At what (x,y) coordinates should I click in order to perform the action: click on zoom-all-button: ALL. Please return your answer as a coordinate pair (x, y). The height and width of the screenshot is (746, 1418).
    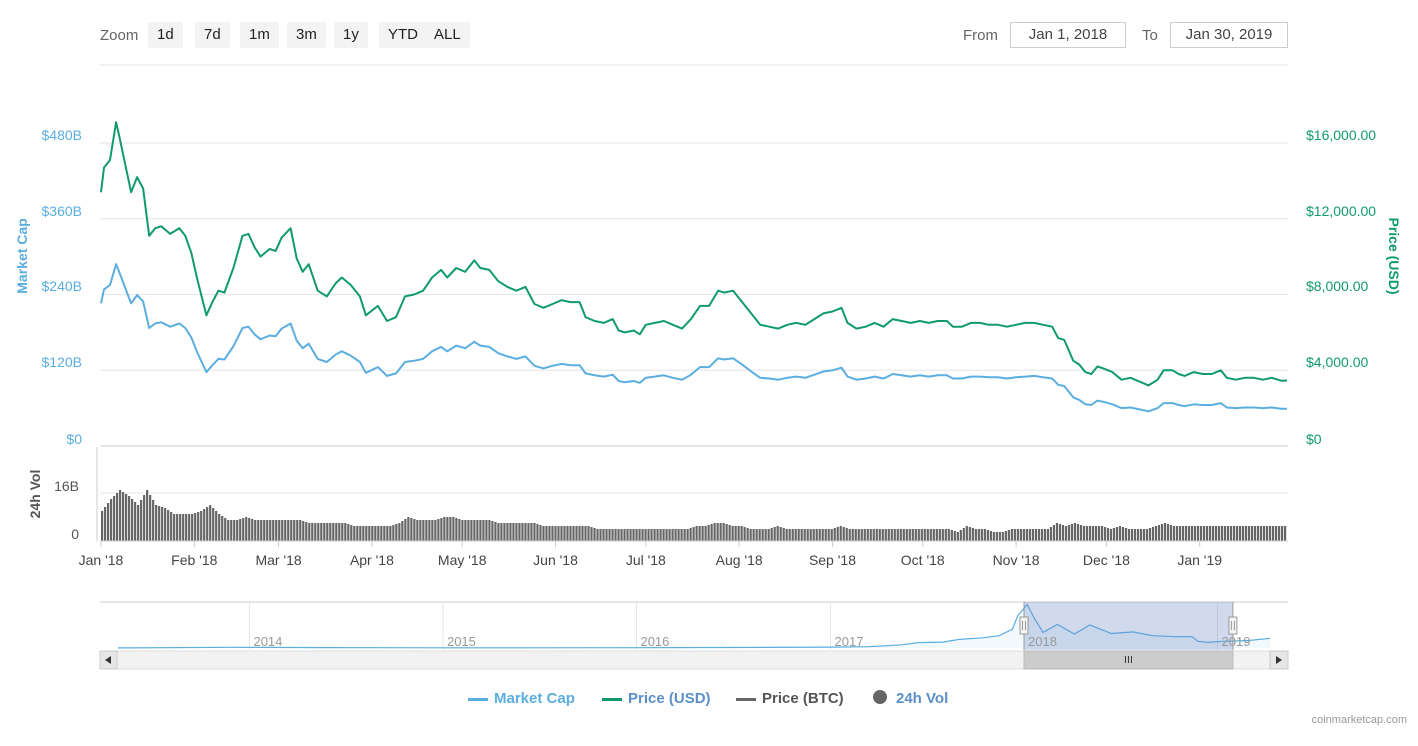
    Looking at the image, I should click on (447, 35).